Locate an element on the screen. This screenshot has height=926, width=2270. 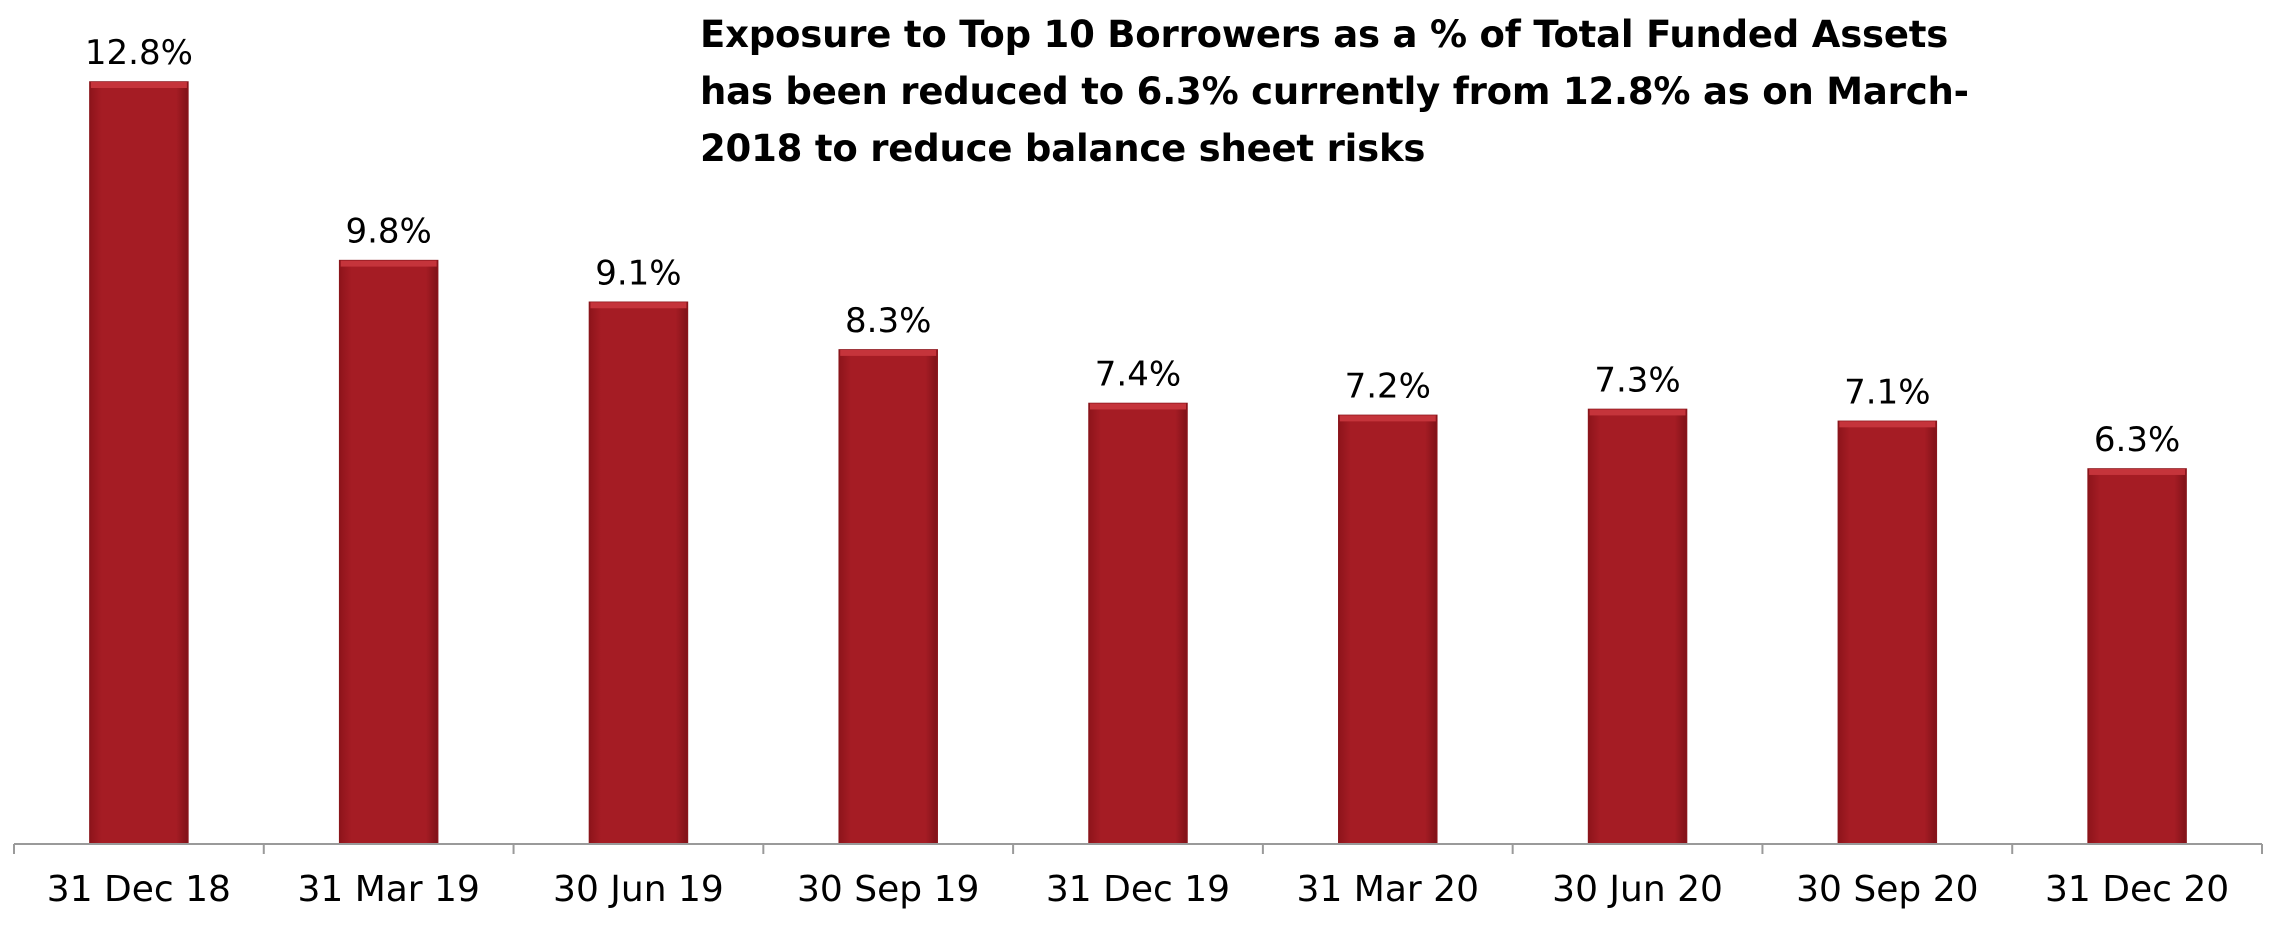
data-label: 12.8% is located at coordinates (139, 53).